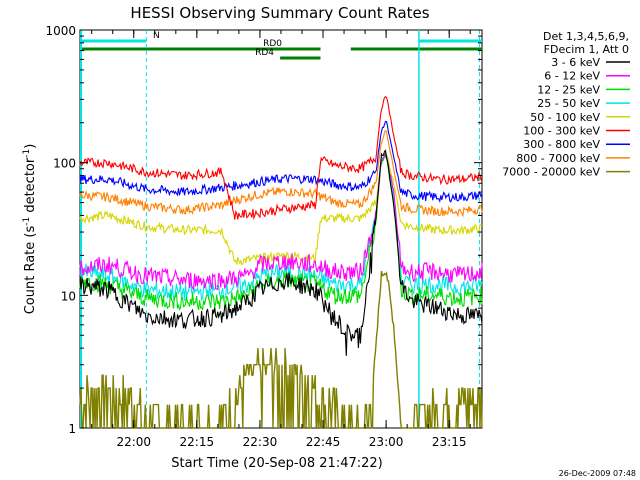 The width and height of the screenshot is (640, 480). What do you see at coordinates (279, 13) in the screenshot?
I see `chart-title: HESSI Observing Summary Count Rates` at bounding box center [279, 13].